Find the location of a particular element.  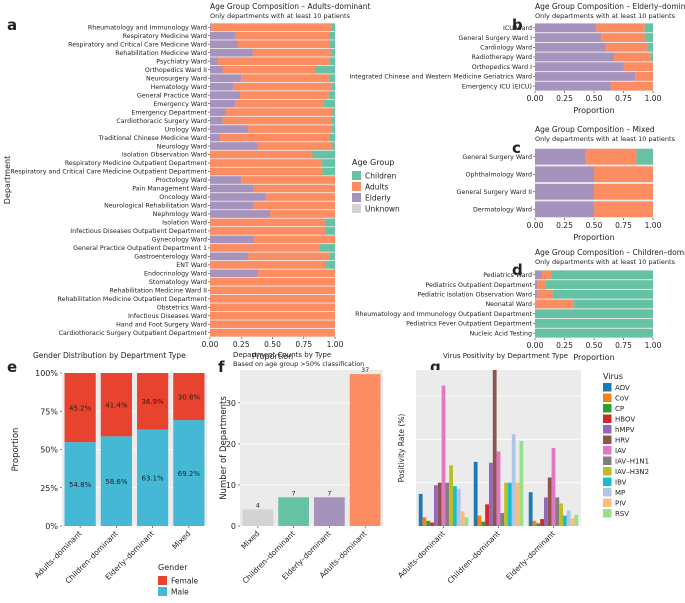

panel-label-e: e is located at coordinates (12, 367).